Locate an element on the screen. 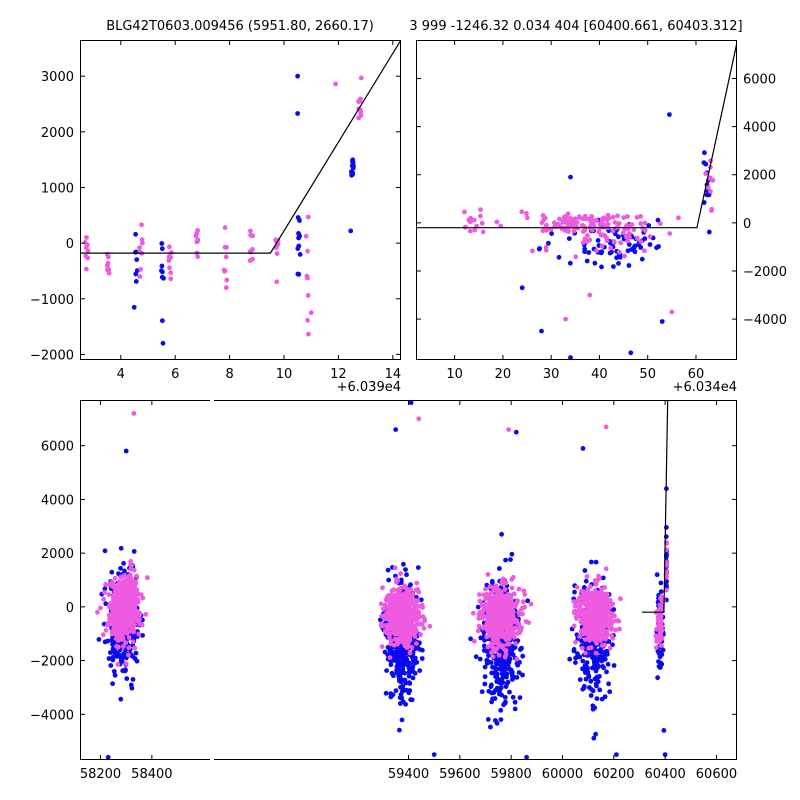 The height and width of the screenshot is (800, 800). y-tick-label: 2000 is located at coordinates (57, 133).